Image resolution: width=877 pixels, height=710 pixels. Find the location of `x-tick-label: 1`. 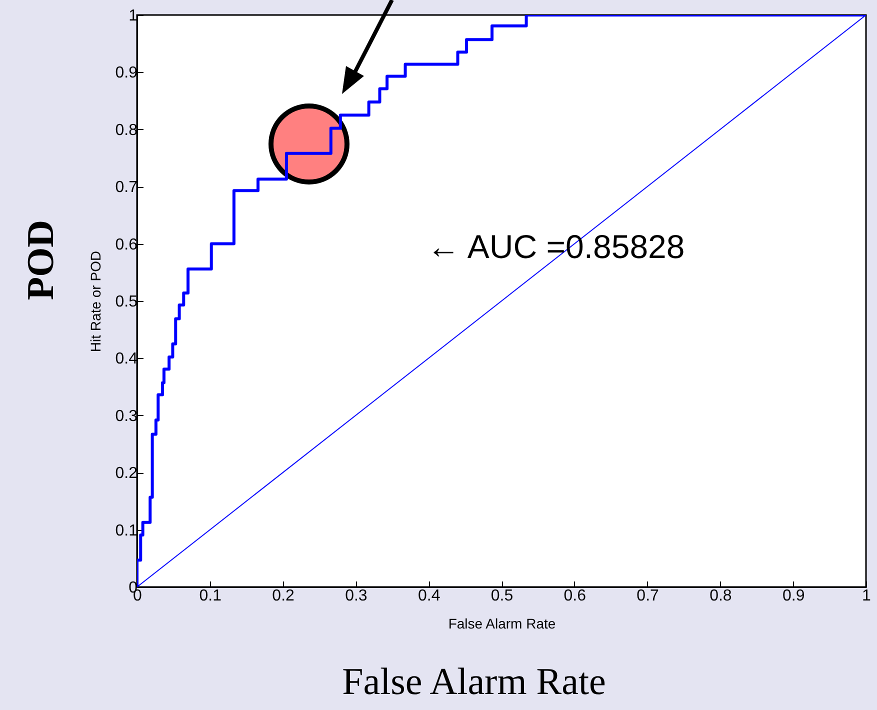

x-tick-label: 1 is located at coordinates (867, 596).